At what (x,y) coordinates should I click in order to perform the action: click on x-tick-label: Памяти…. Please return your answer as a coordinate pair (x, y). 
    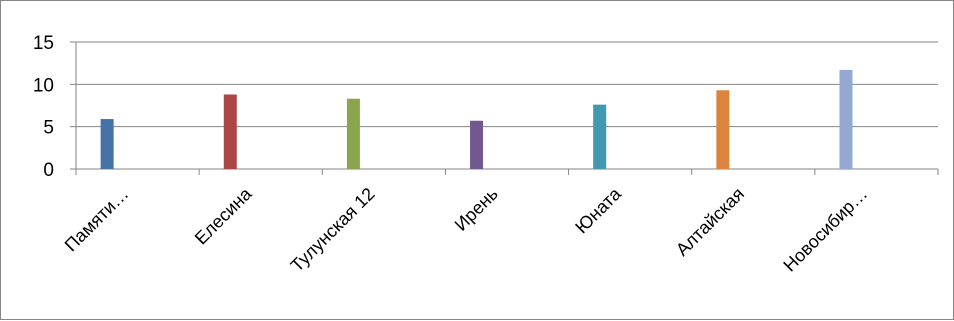
    Looking at the image, I should click on (97, 220).